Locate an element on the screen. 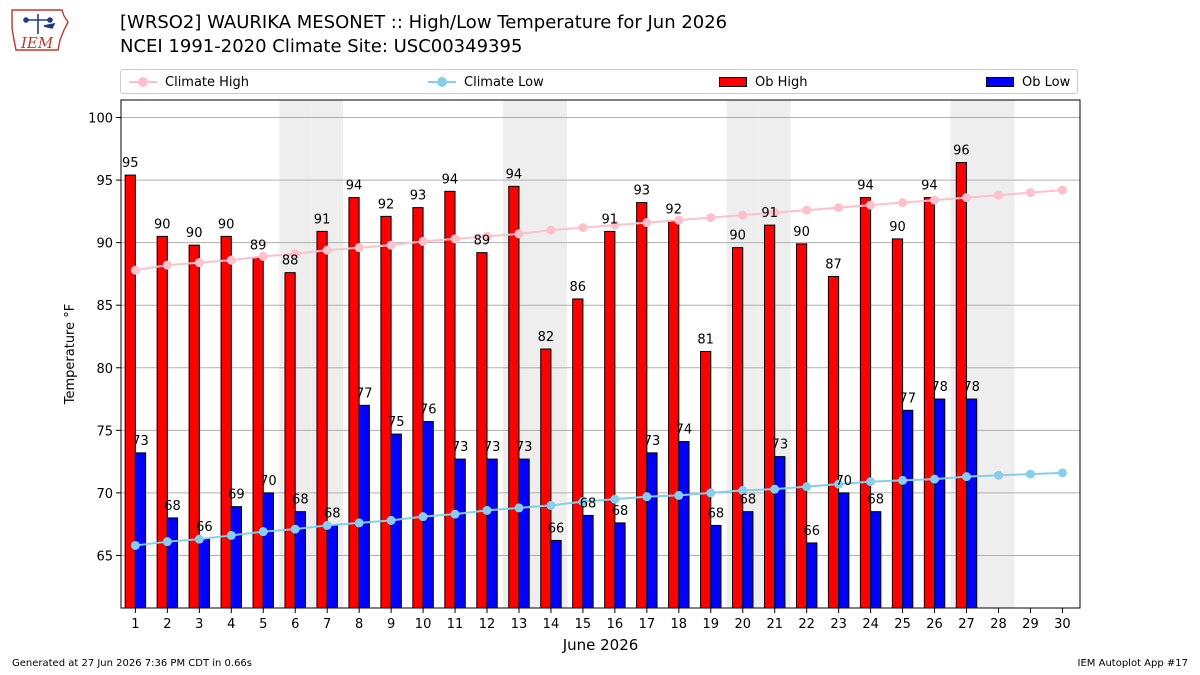 This screenshot has width=1200, height=675. x-tick-label: 30 is located at coordinates (1062, 624).